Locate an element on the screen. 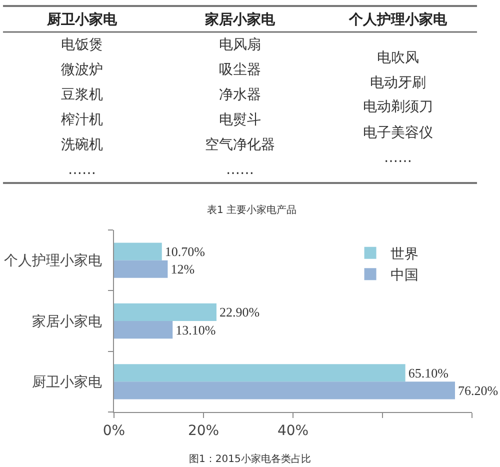  text: 电子美容仪 is located at coordinates (398, 133).